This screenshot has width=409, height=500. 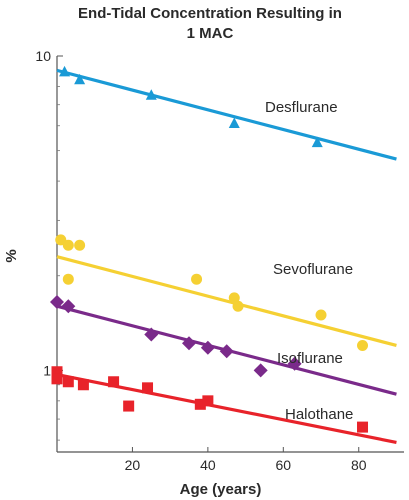 What do you see at coordinates (284, 465) in the screenshot?
I see `x-tick-label: 60` at bounding box center [284, 465].